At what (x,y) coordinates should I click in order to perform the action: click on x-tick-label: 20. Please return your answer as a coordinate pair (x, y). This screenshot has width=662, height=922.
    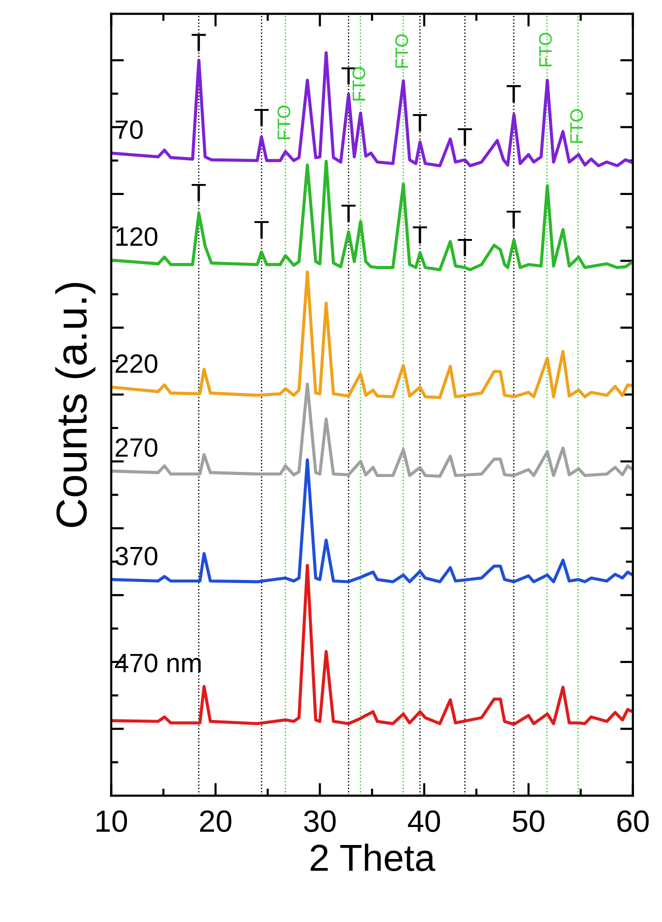
    Looking at the image, I should click on (216, 821).